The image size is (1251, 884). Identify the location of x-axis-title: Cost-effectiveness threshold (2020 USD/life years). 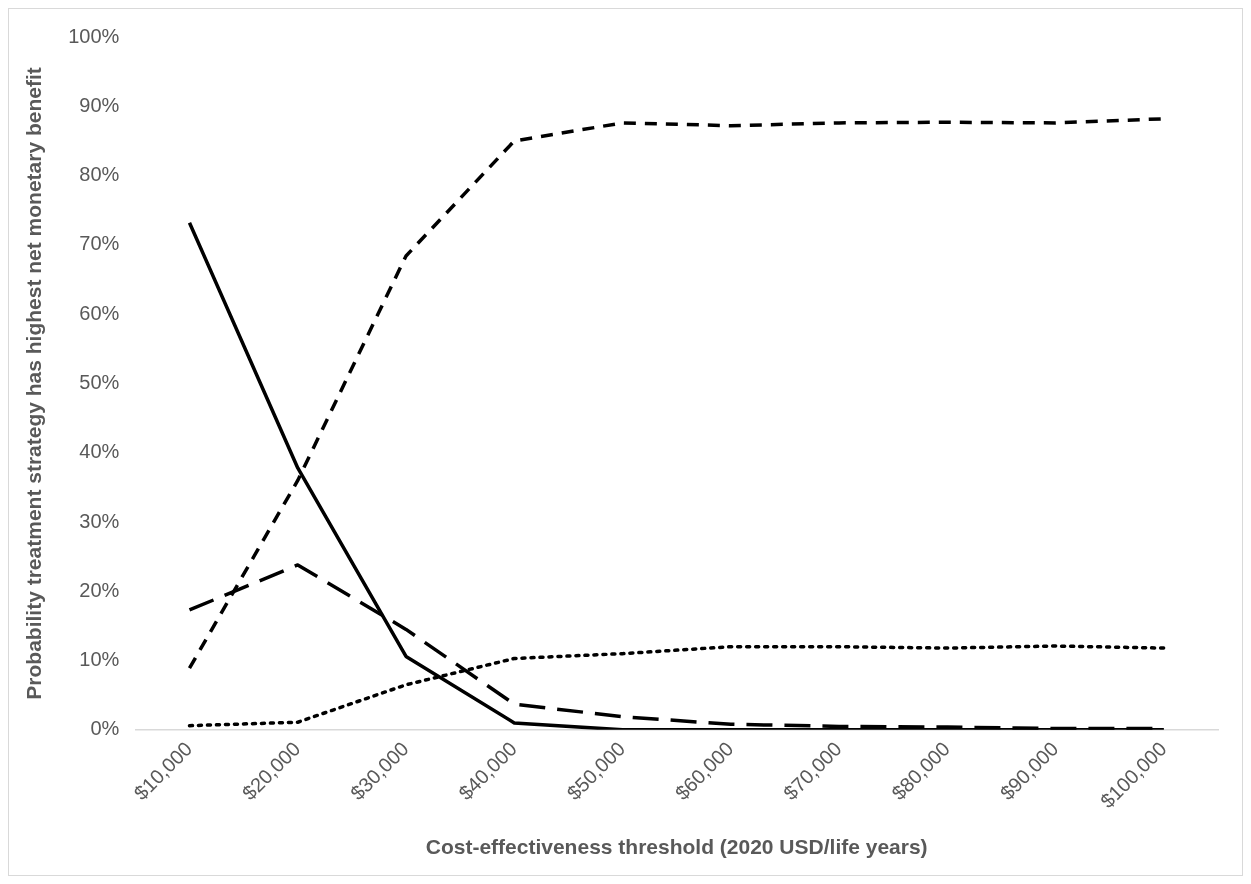
(676, 847).